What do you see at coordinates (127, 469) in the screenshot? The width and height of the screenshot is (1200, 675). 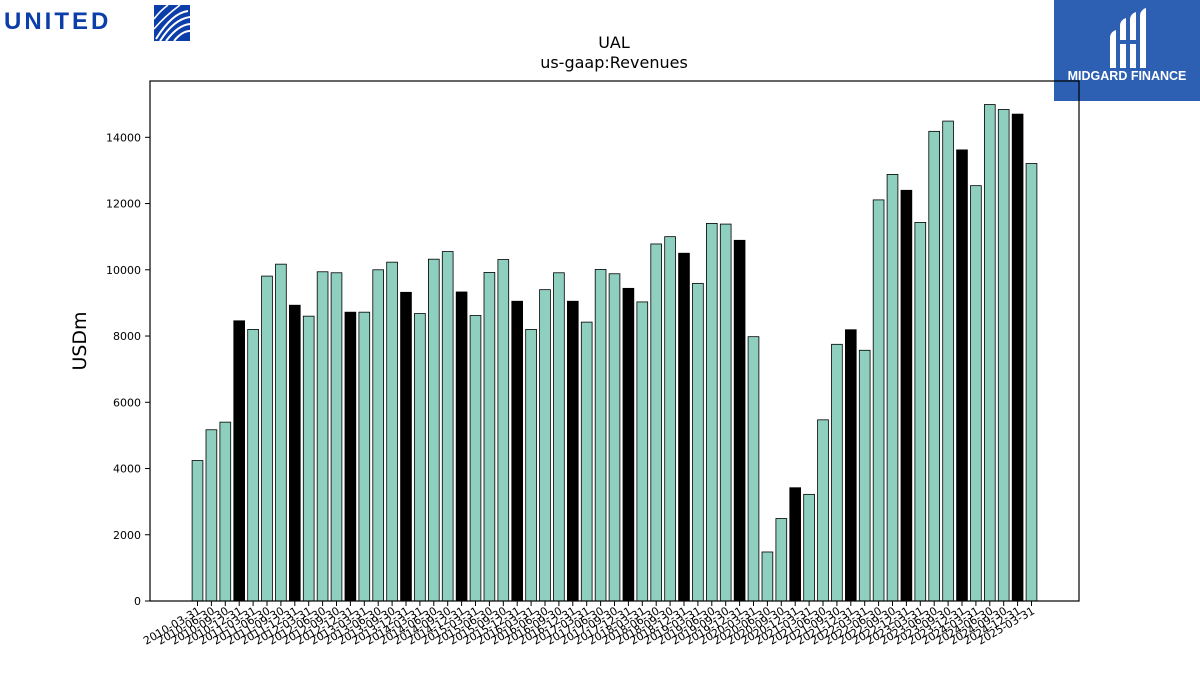 I see `y-tick-label: 4000` at bounding box center [127, 469].